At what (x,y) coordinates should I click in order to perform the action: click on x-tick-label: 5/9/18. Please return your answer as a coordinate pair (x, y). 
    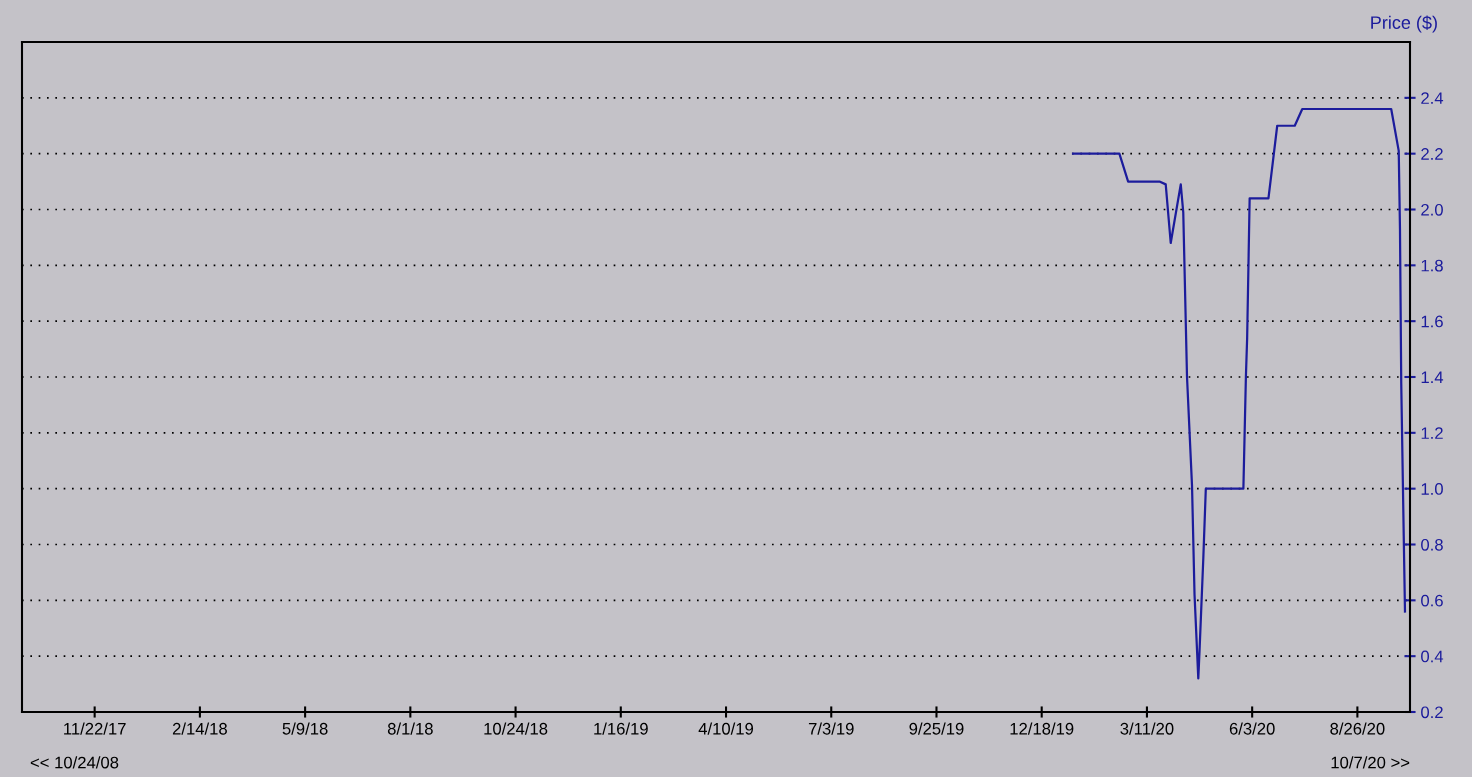
    Looking at the image, I should click on (305, 728).